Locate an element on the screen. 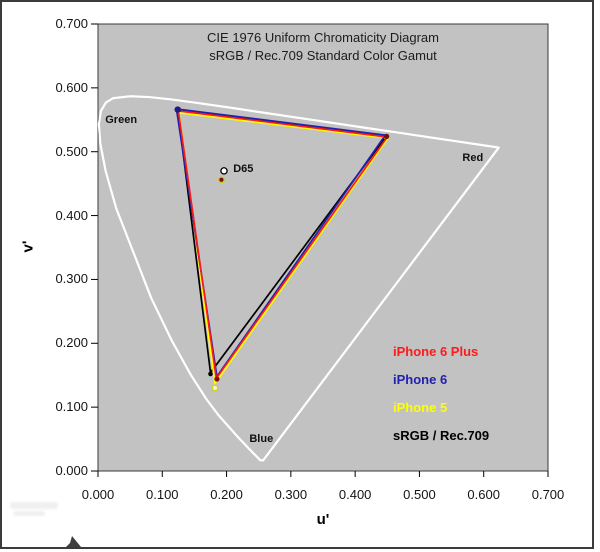 Image resolution: width=600 pixels, height=552 pixels. plot-label-red: Red is located at coordinates (473, 158).